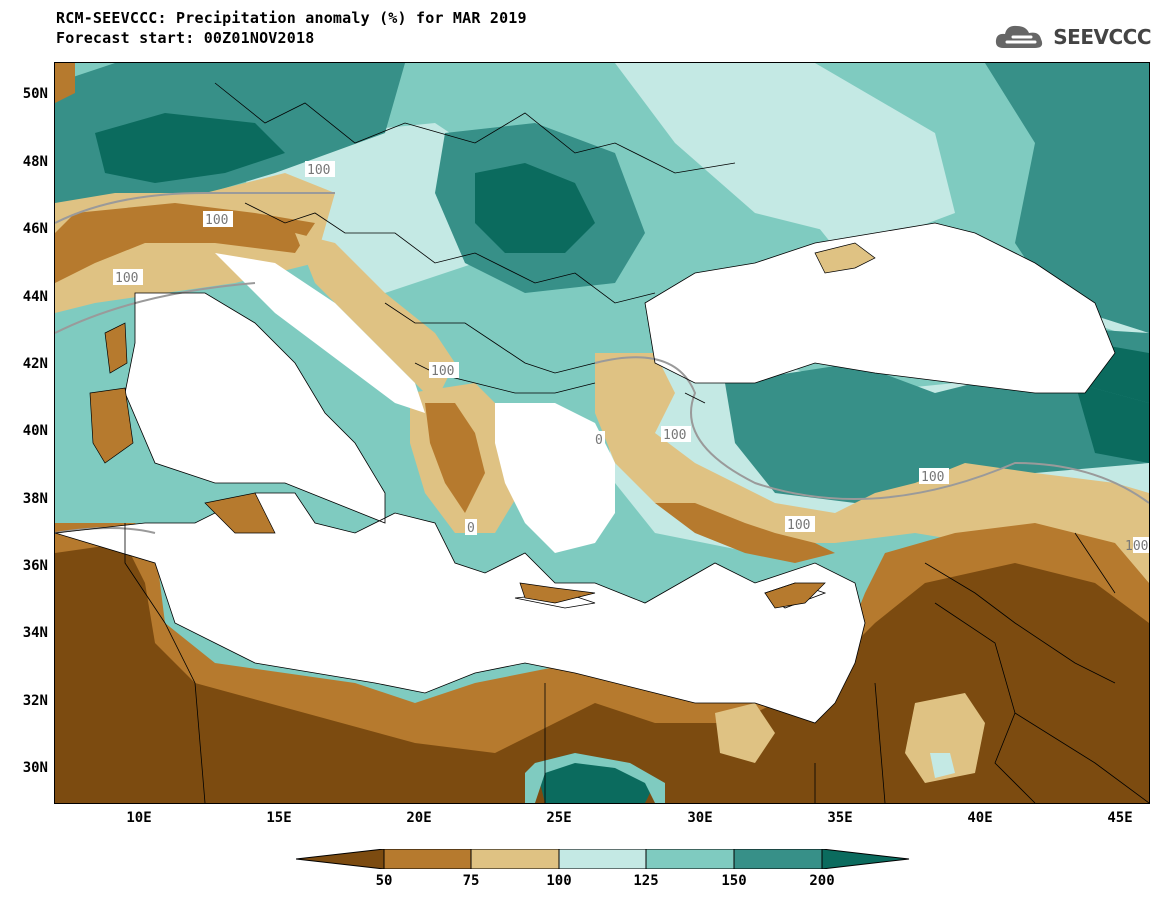  Describe the element at coordinates (279, 818) in the screenshot. I see `lon-label: 15E` at that location.